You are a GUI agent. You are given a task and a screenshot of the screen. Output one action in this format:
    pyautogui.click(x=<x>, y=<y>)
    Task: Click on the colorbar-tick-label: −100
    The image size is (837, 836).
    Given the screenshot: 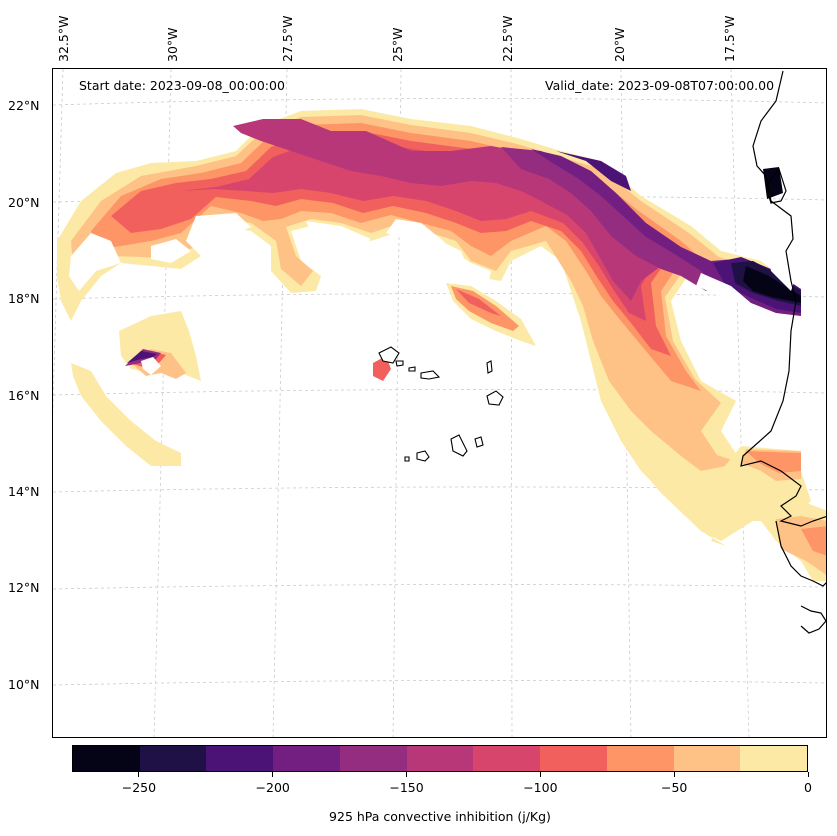 What is the action you would take?
    pyautogui.click(x=540, y=787)
    